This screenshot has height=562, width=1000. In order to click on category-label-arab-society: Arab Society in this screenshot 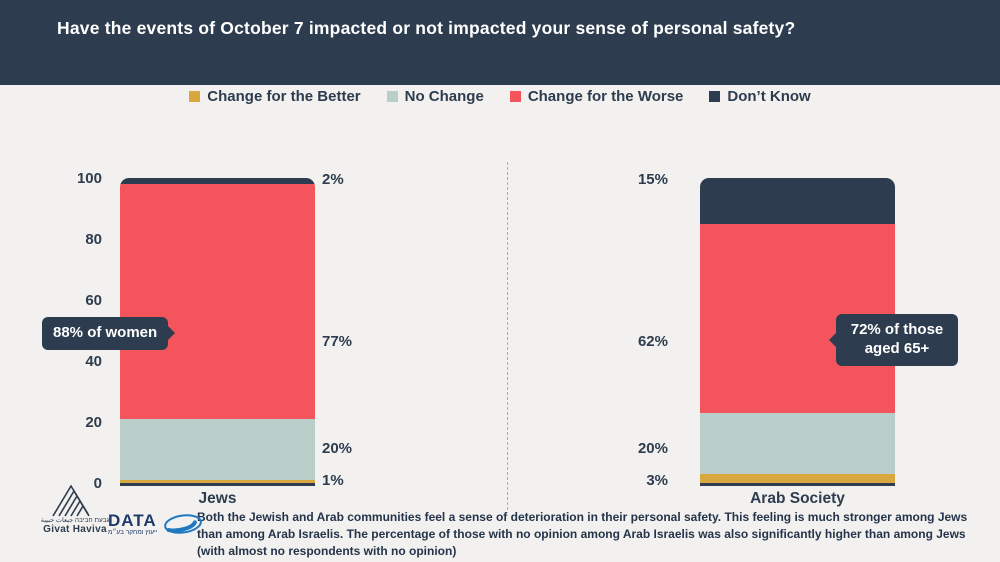, I will do `click(797, 498)`.